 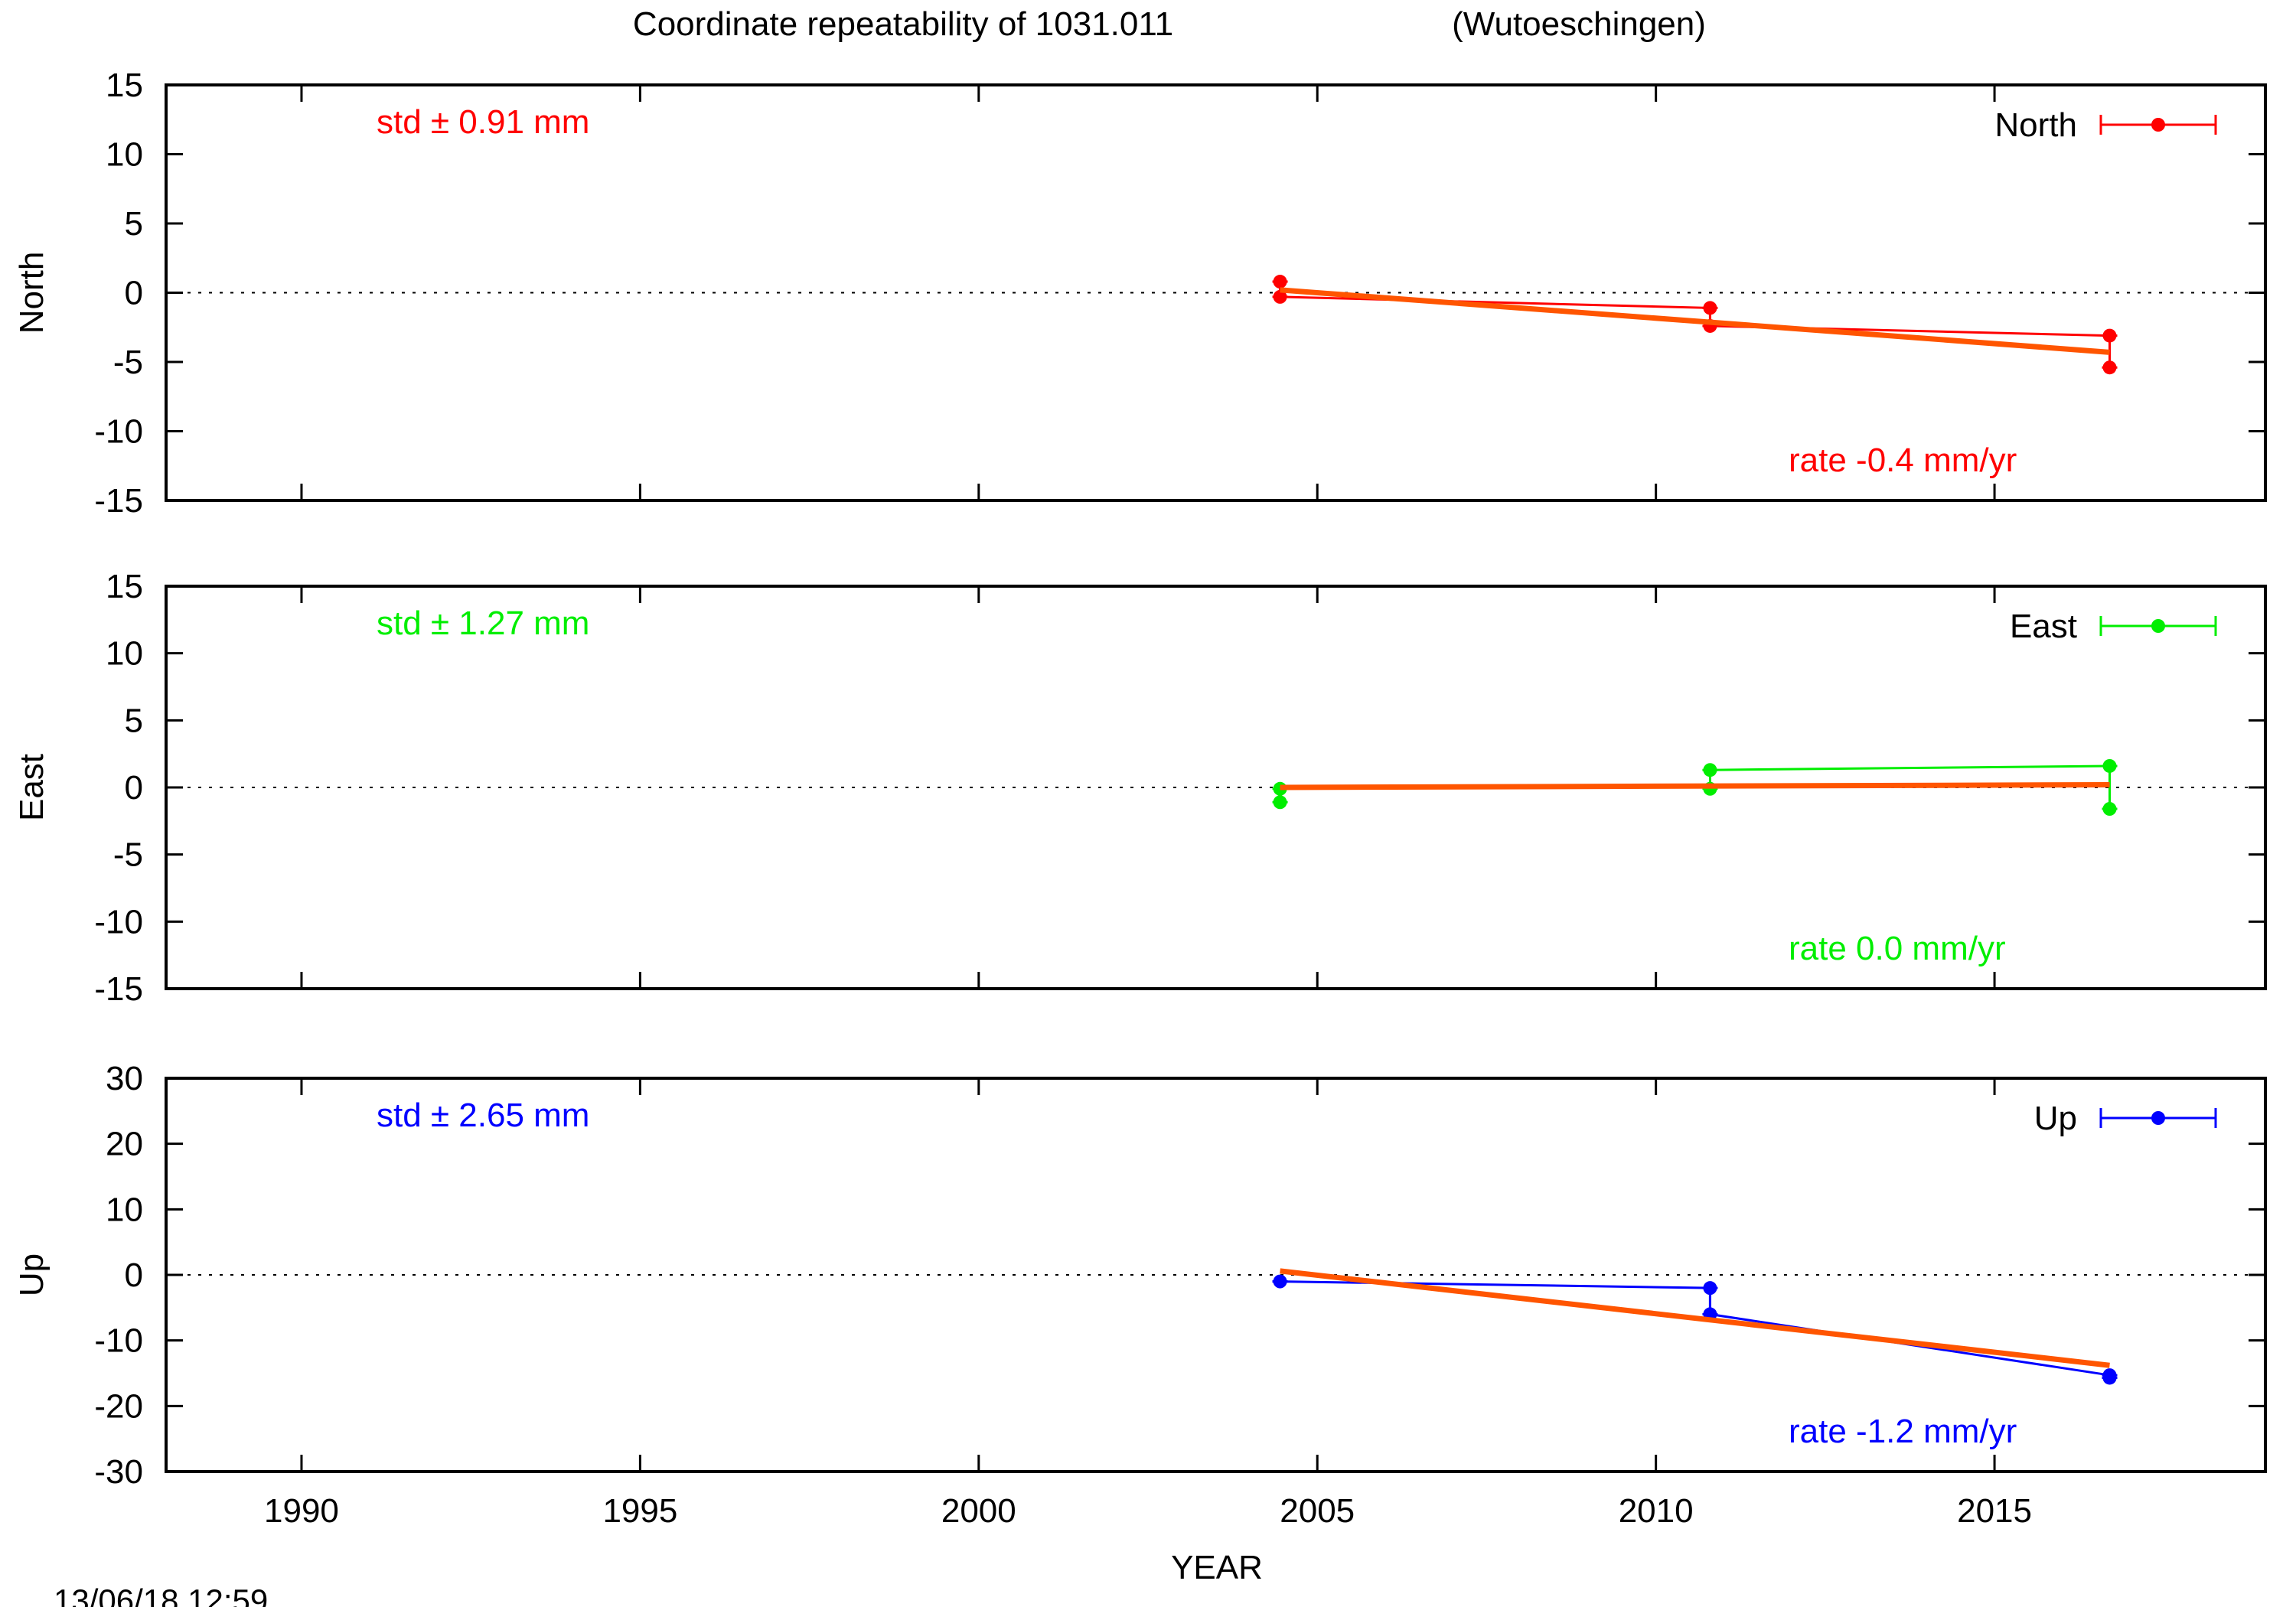 What do you see at coordinates (128, 362) in the screenshot?
I see `north-ytick-label: -5` at bounding box center [128, 362].